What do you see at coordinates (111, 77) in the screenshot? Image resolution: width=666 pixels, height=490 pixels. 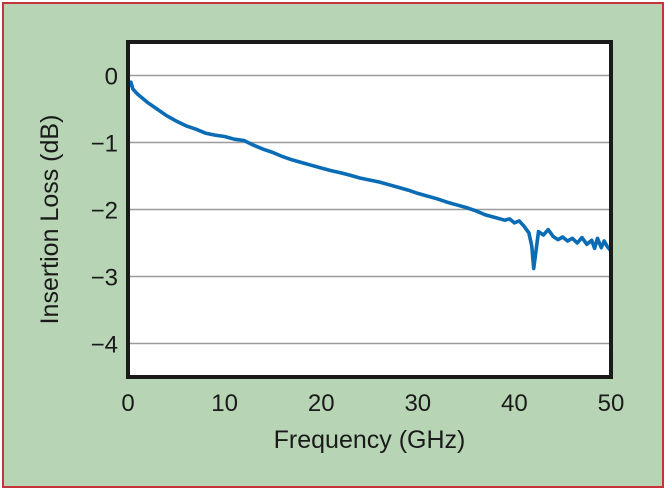 I see `y-tick-label: 0` at bounding box center [111, 77].